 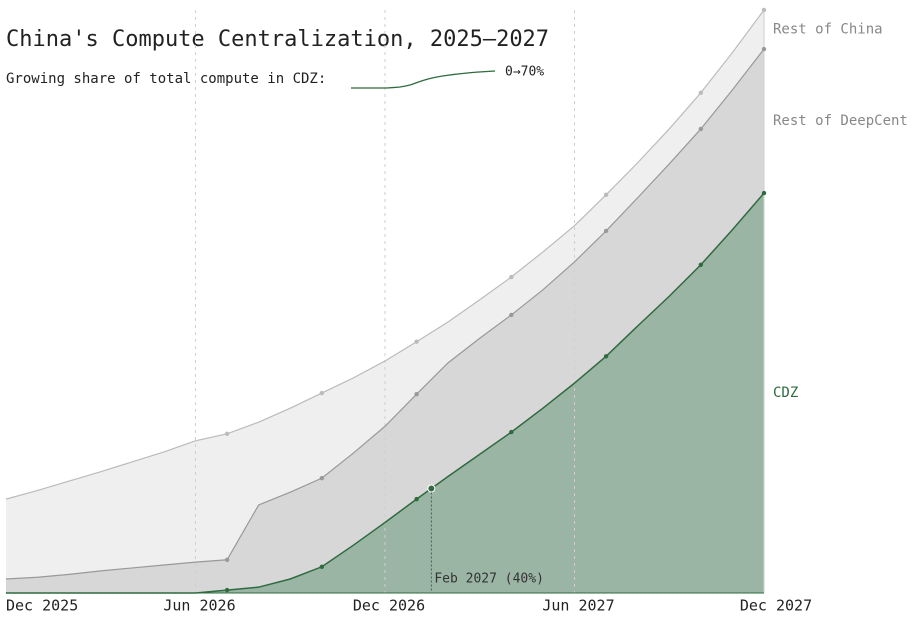 What do you see at coordinates (785, 393) in the screenshot?
I see `series-label: CDZ` at bounding box center [785, 393].